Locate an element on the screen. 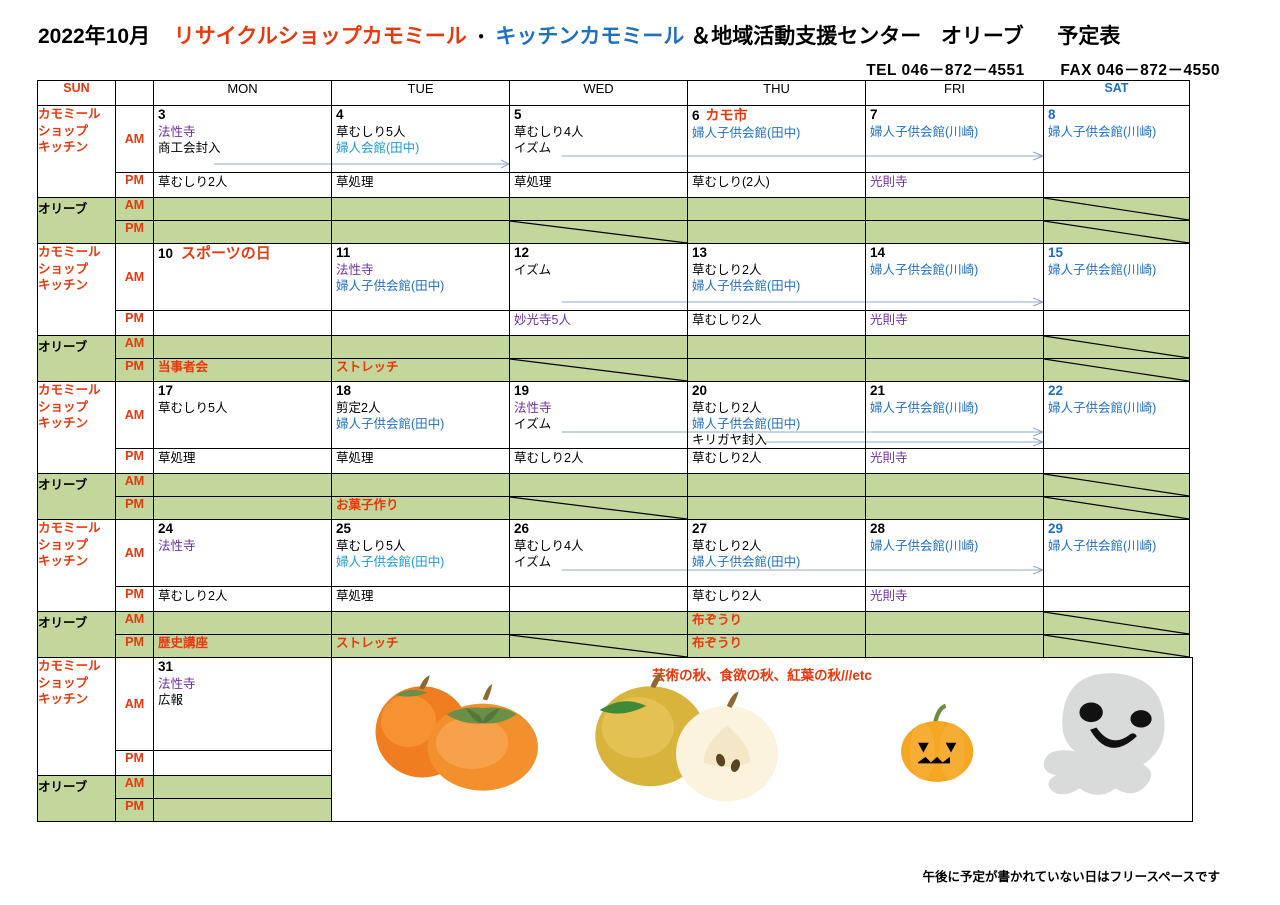 The width and height of the screenshot is (1280, 905). day-cell-am: 11 法性寺 婦人子供会館(田中) is located at coordinates (420, 277).